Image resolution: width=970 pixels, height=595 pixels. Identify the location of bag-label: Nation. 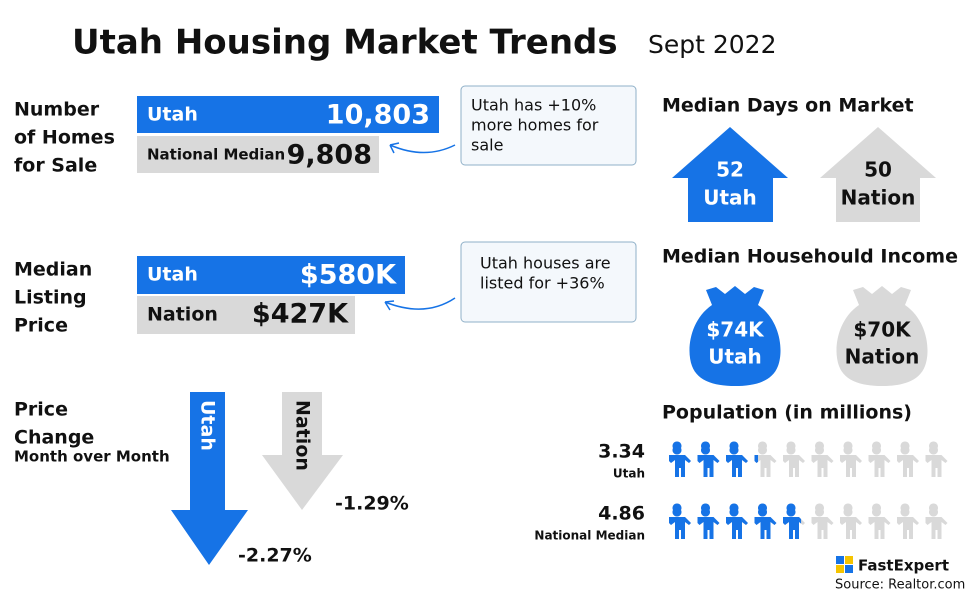
(882, 357).